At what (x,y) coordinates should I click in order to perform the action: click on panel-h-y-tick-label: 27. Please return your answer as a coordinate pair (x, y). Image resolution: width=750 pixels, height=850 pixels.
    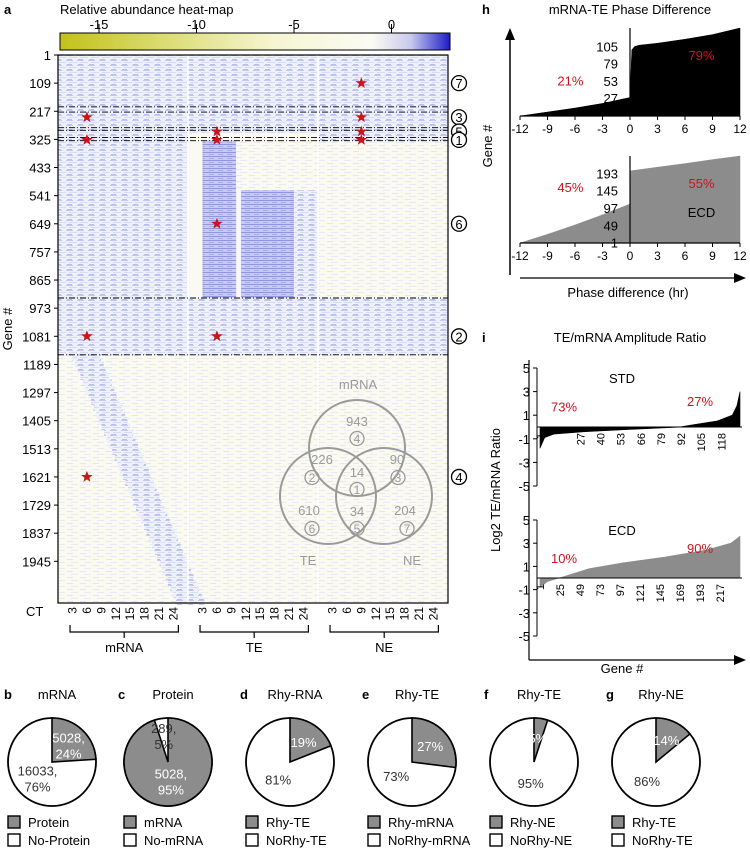
    Looking at the image, I should click on (611, 98).